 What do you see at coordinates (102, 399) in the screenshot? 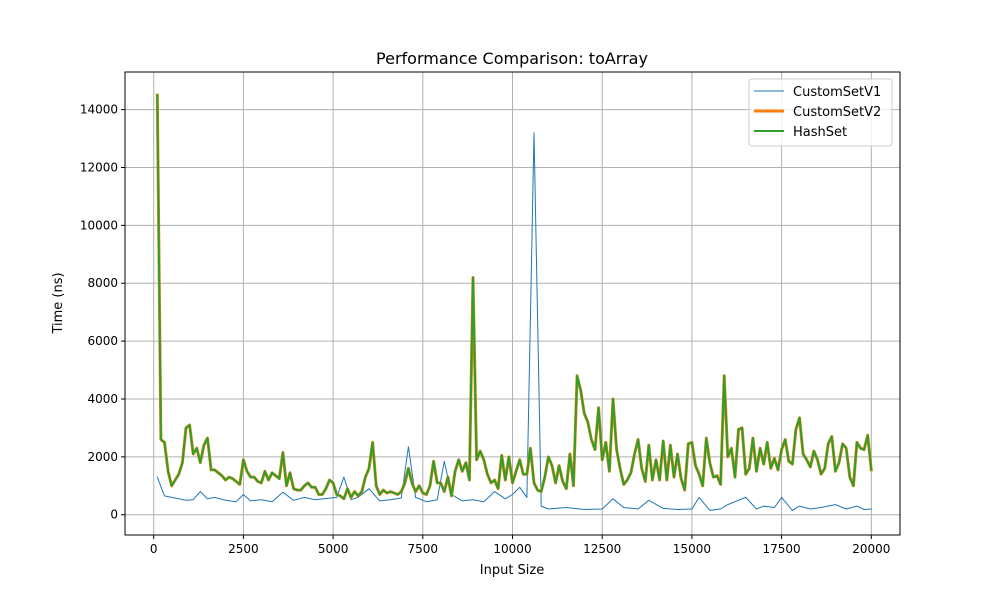
I see `y-tick-label: 4000` at bounding box center [102, 399].